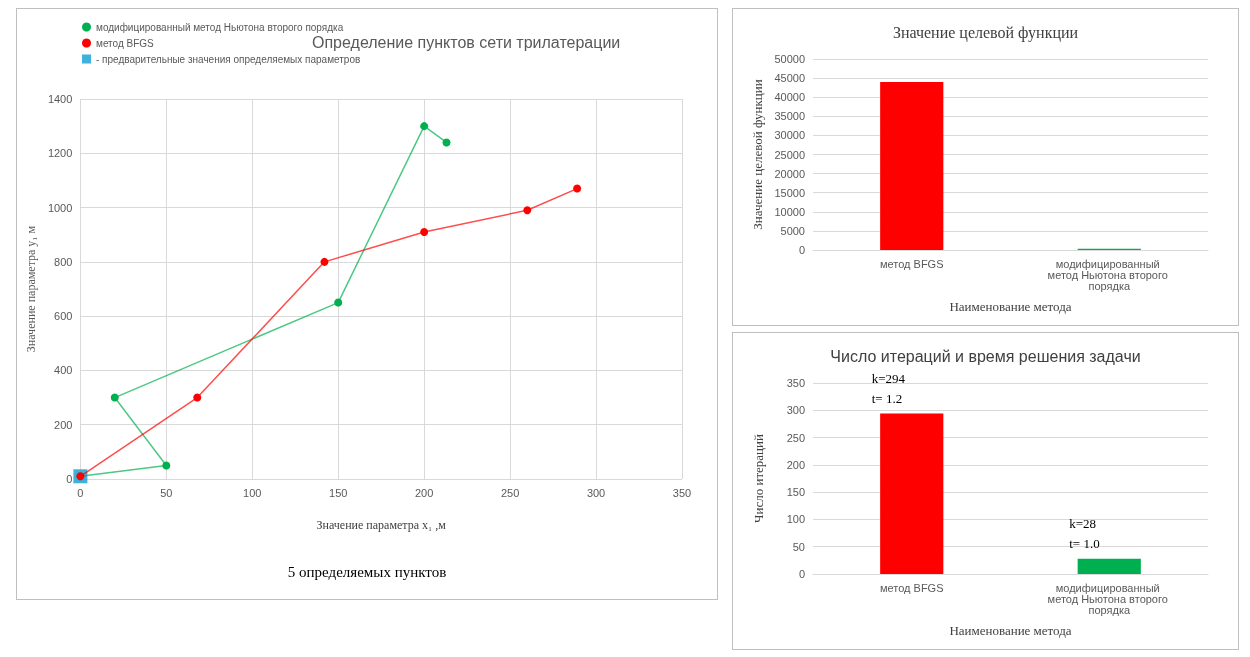  What do you see at coordinates (381, 525) in the screenshot?
I see `x-axis-title: Значение параметра x₁ ,м` at bounding box center [381, 525].